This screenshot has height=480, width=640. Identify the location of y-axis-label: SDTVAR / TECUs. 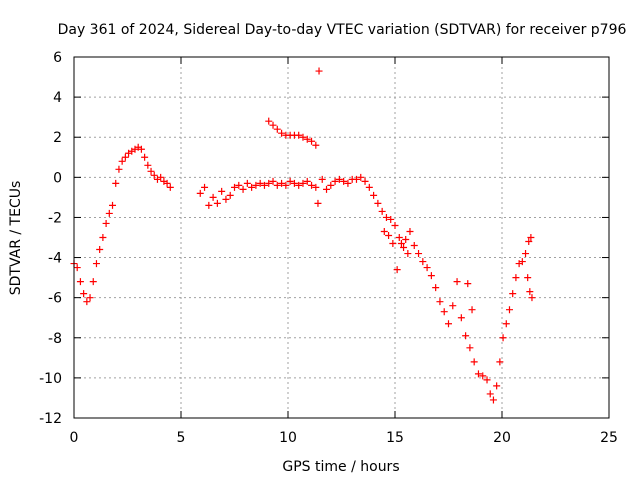
(16, 238).